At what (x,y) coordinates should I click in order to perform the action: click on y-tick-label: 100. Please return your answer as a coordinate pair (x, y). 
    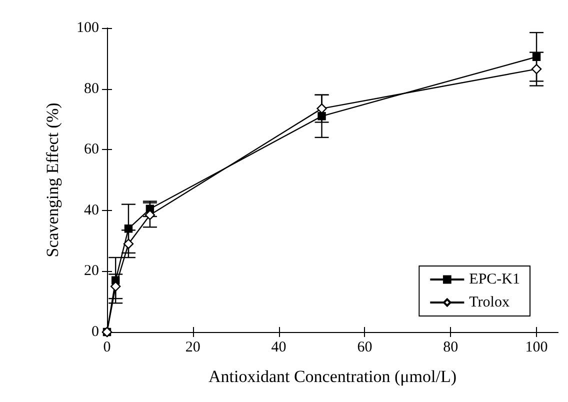
    Looking at the image, I should click on (87, 28).